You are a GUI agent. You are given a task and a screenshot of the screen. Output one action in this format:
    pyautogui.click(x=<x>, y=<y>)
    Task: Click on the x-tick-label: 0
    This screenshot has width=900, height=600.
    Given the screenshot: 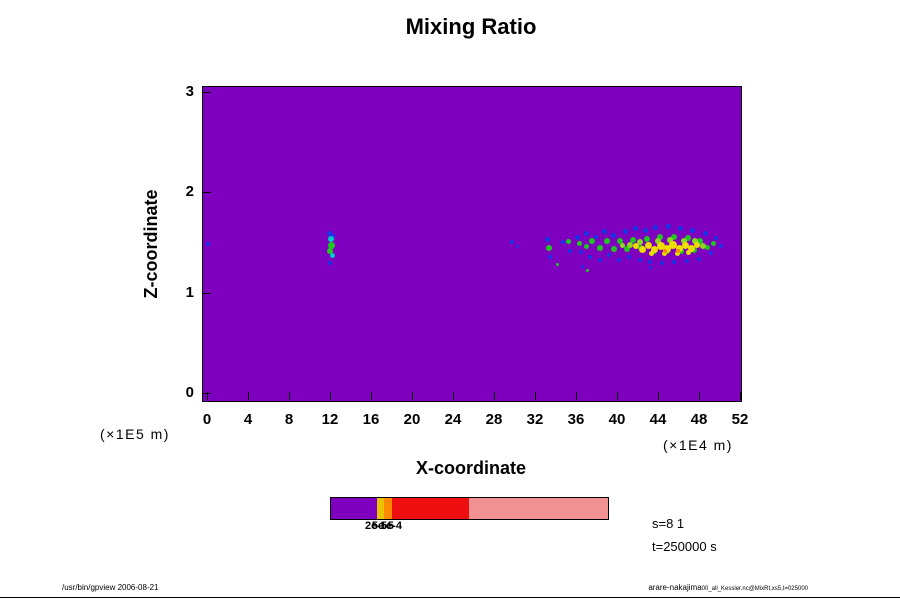 What is the action you would take?
    pyautogui.click(x=207, y=419)
    